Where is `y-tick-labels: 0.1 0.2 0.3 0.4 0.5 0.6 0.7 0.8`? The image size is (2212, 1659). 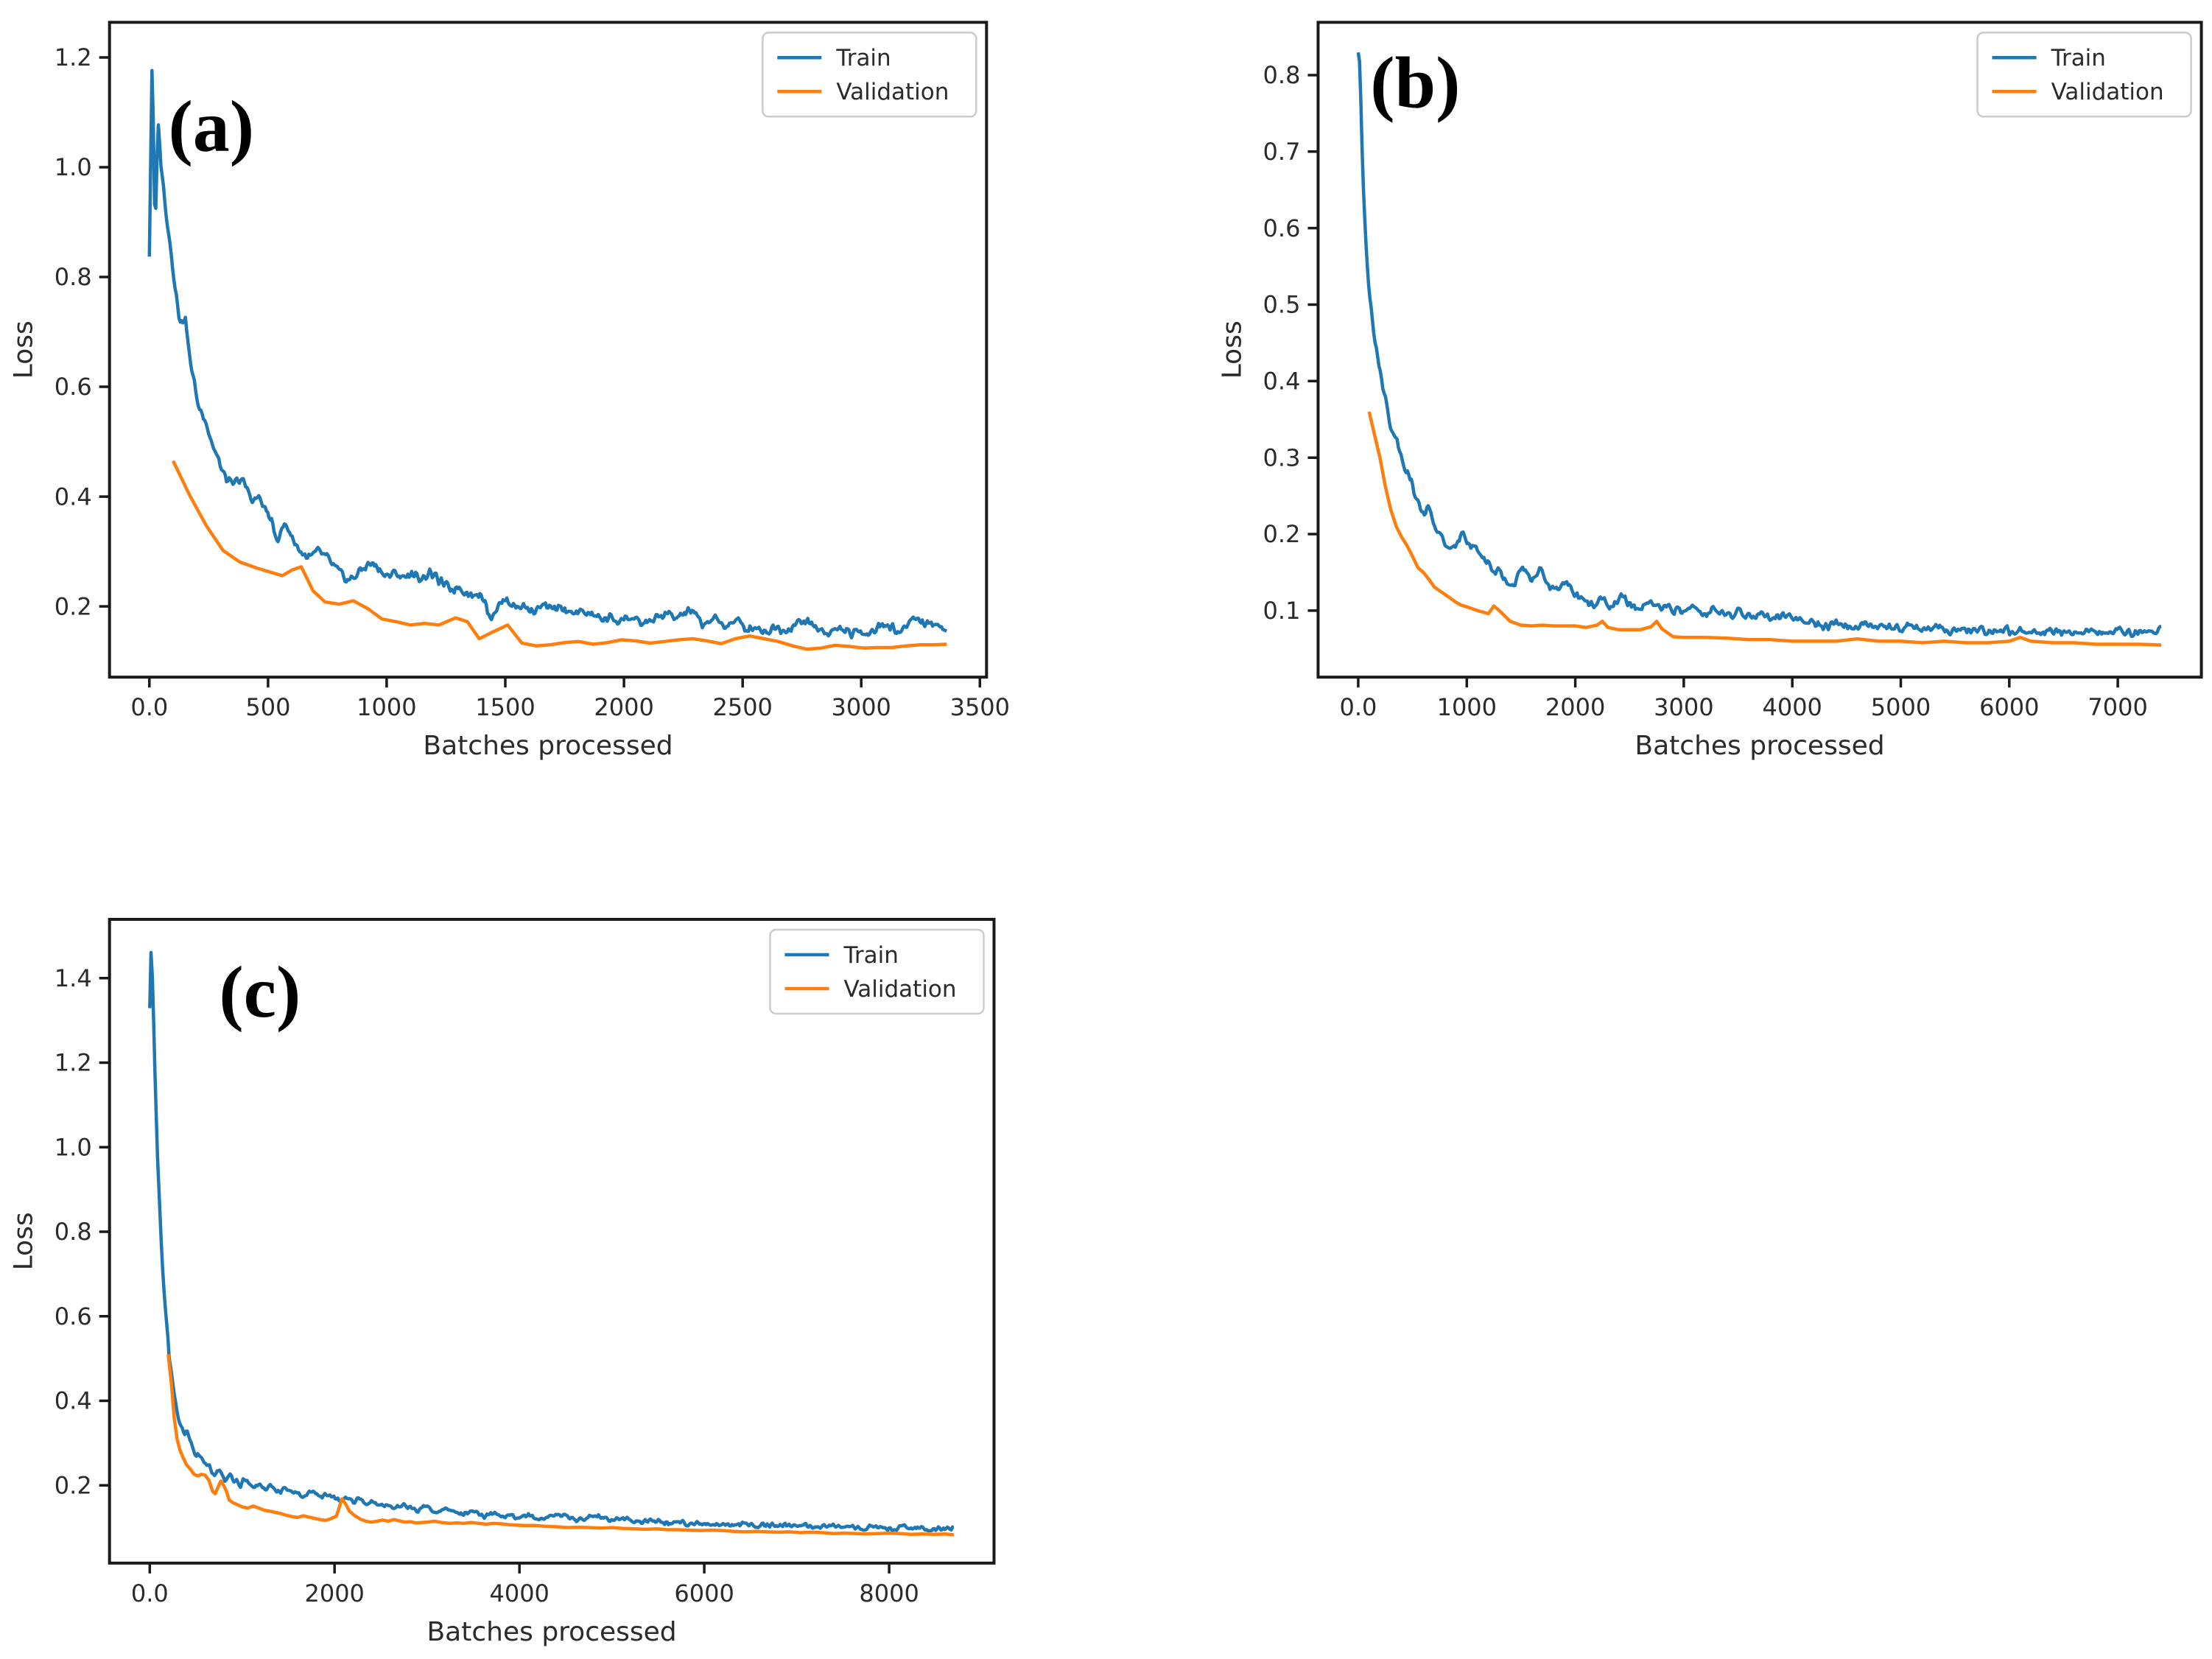
y-tick-labels: 0.1 0.2 0.3 0.4 0.5 0.6 0.7 0.8 is located at coordinates (1282, 343).